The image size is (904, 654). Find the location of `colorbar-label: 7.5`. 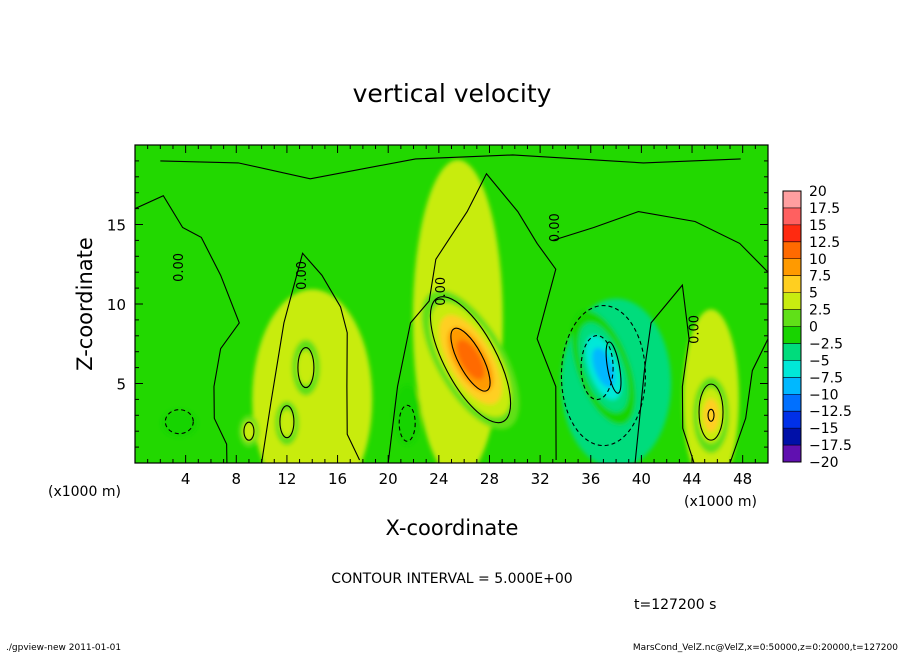

colorbar-label: 7.5 is located at coordinates (820, 277).